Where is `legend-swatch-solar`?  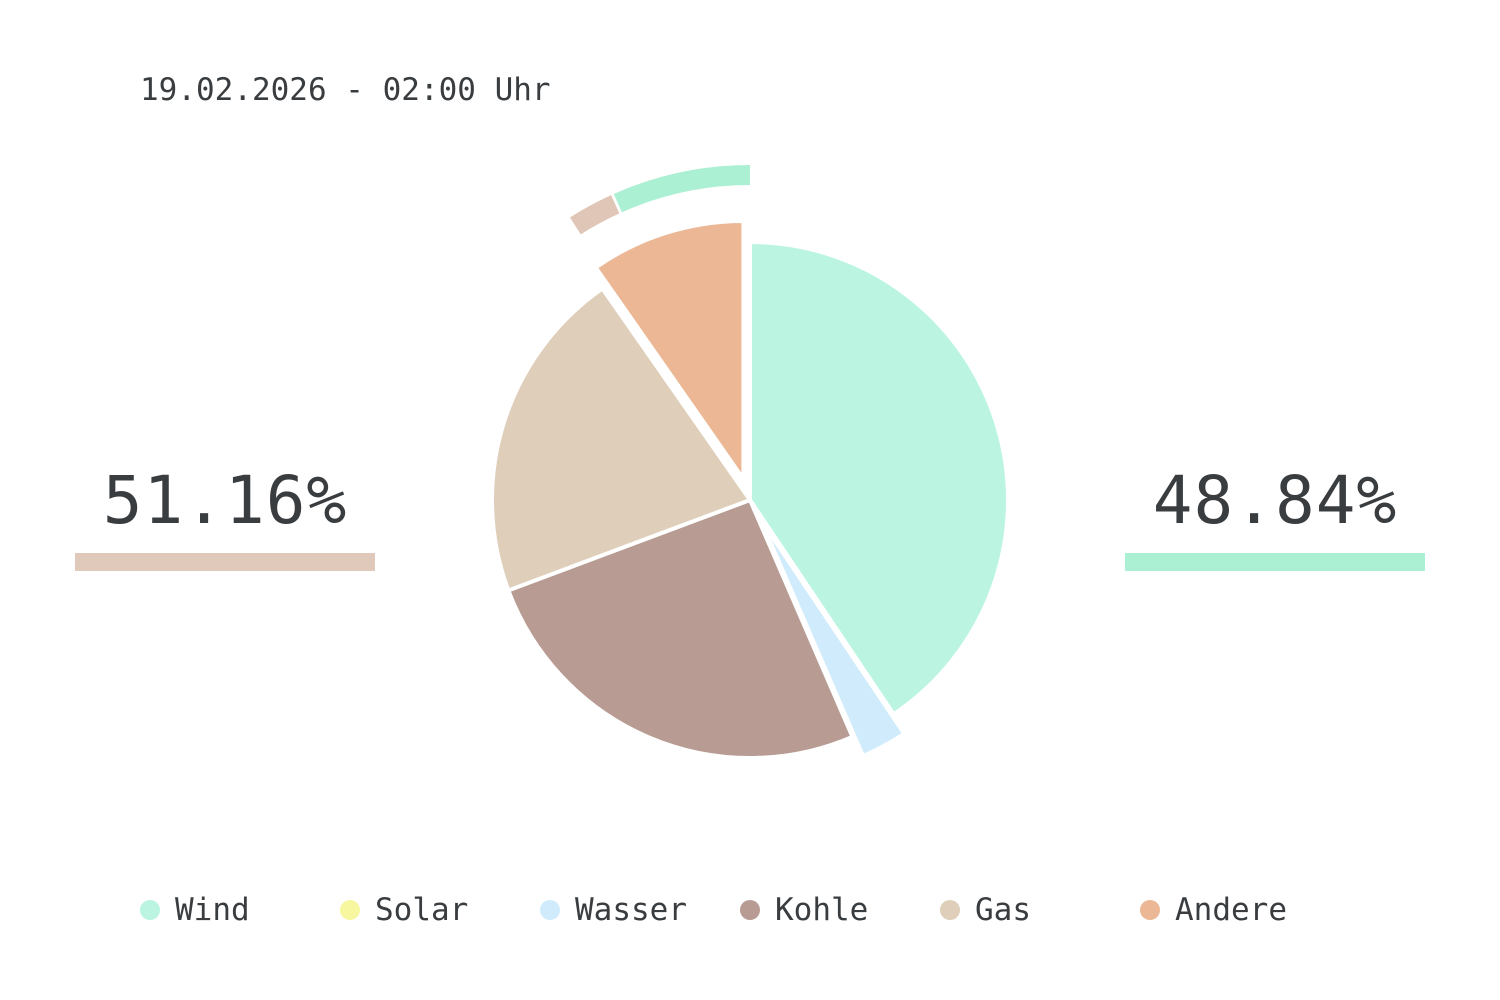
legend-swatch-solar is located at coordinates (350, 910).